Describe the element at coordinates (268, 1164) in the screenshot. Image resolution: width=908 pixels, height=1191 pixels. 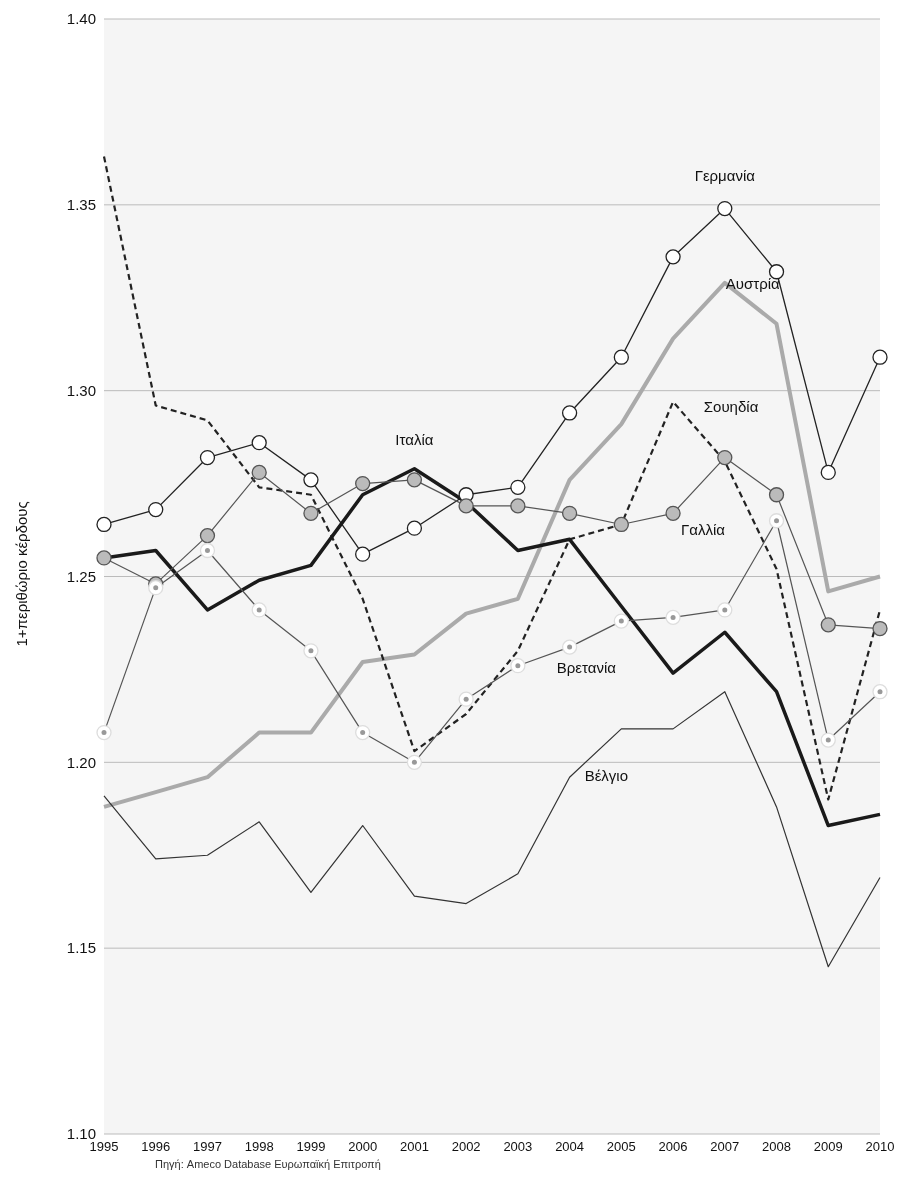
I see `text: Πηγή: Ameco Database Ευρωπαϊκή Επιτροπή` at that location.